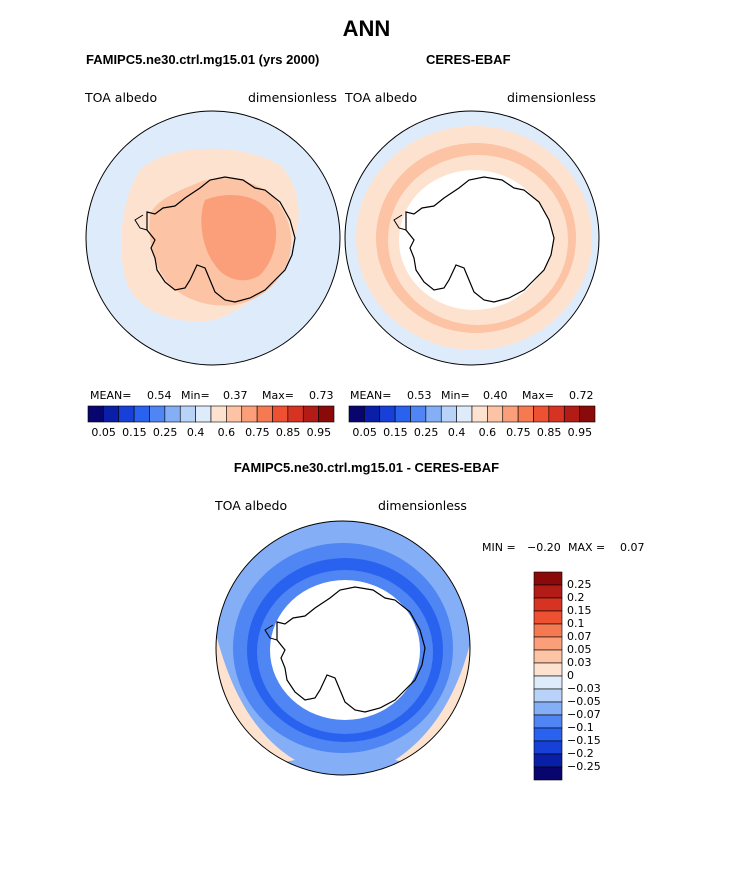 Image resolution: width=733 pixels, height=882 pixels. I want to click on map1-coastline, so click(221, 239).